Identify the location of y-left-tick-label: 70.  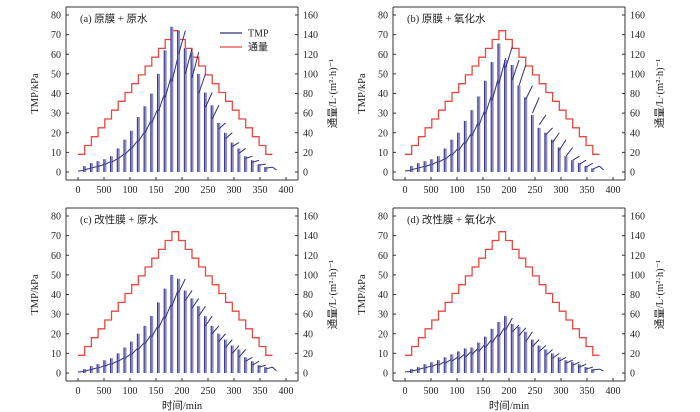
(383, 35).